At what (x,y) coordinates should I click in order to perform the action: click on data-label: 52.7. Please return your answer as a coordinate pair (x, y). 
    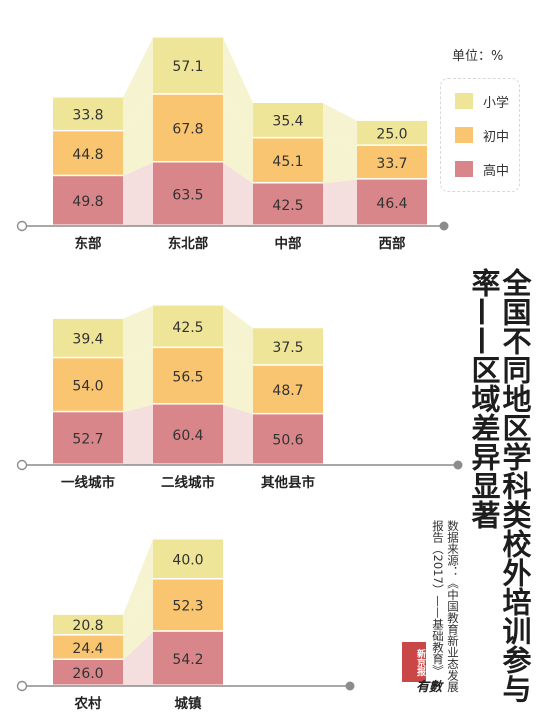
    Looking at the image, I should click on (87, 440).